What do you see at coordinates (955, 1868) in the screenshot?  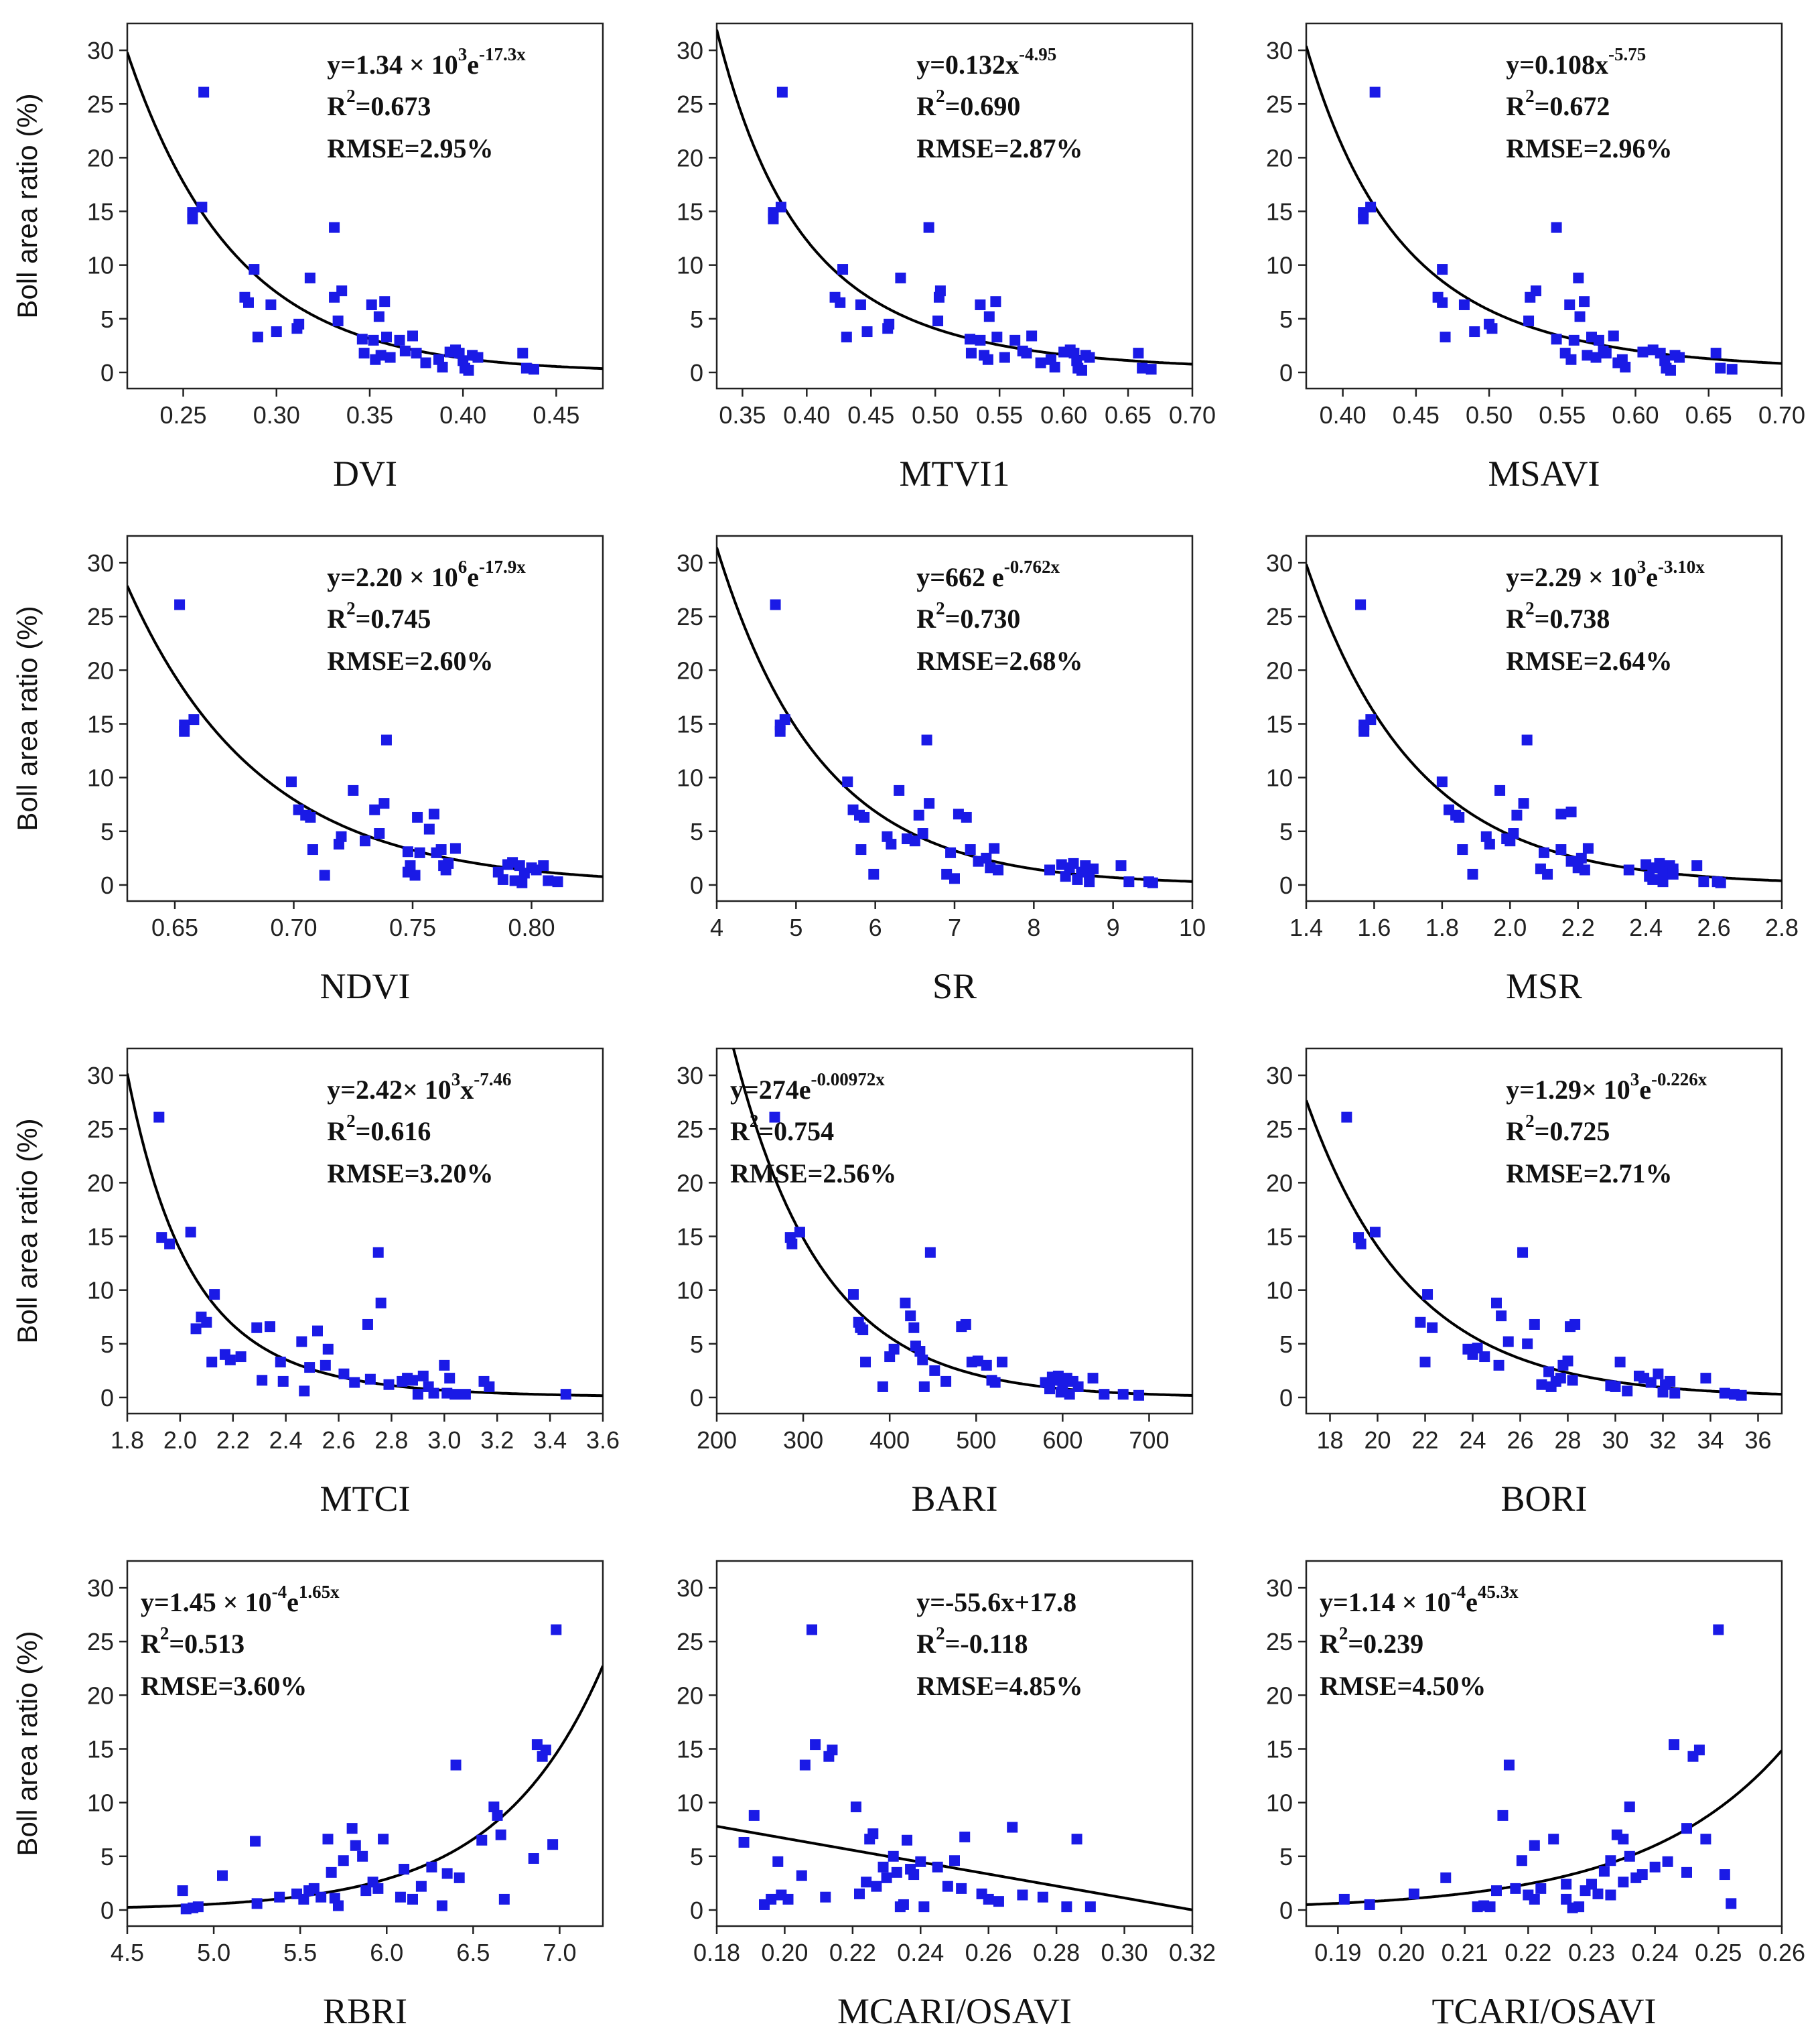 I see `fit-curve` at bounding box center [955, 1868].